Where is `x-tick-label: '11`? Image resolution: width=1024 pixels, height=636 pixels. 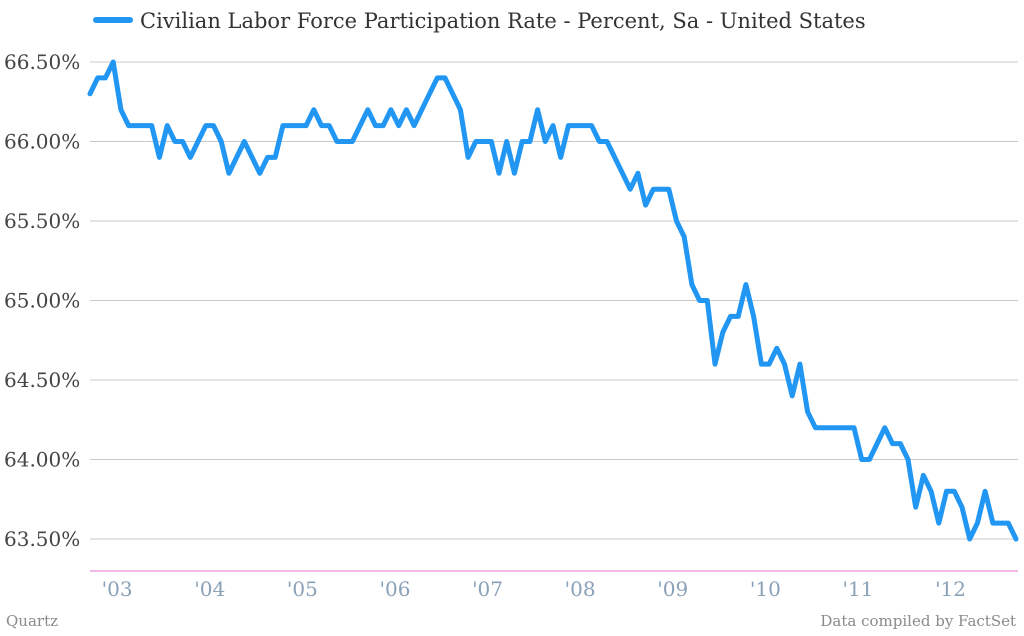
x-tick-label: '11 is located at coordinates (857, 589).